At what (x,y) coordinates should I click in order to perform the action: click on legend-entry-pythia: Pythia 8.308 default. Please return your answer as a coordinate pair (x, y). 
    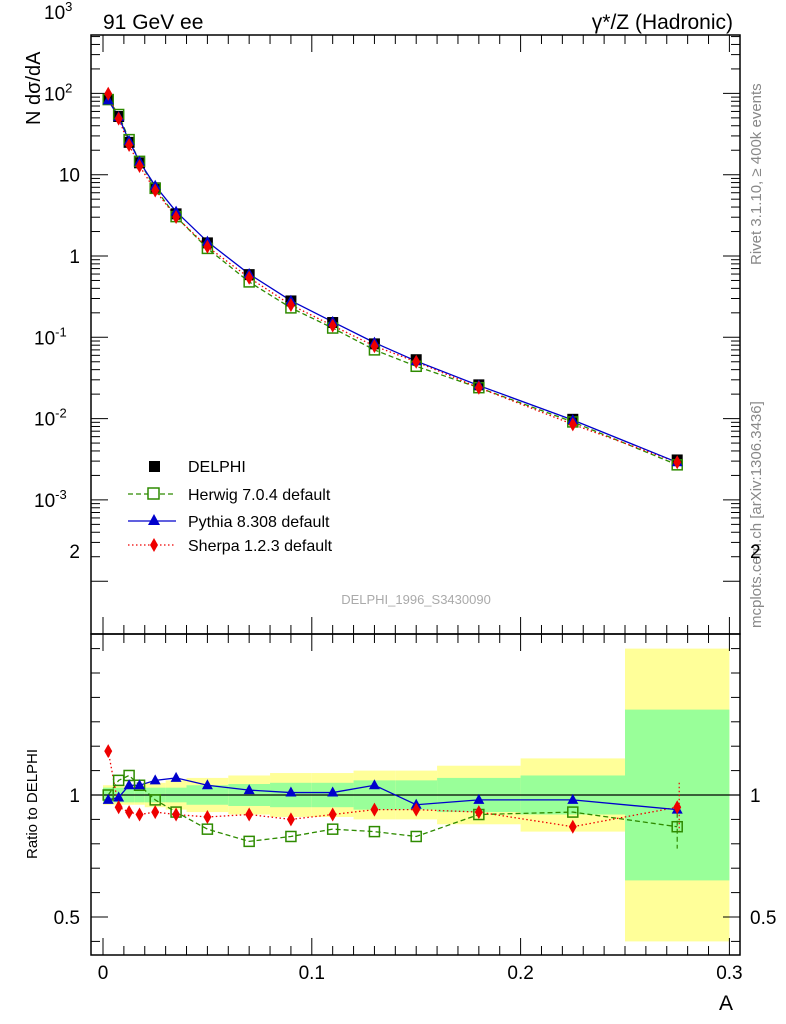
    Looking at the image, I should click on (229, 522).